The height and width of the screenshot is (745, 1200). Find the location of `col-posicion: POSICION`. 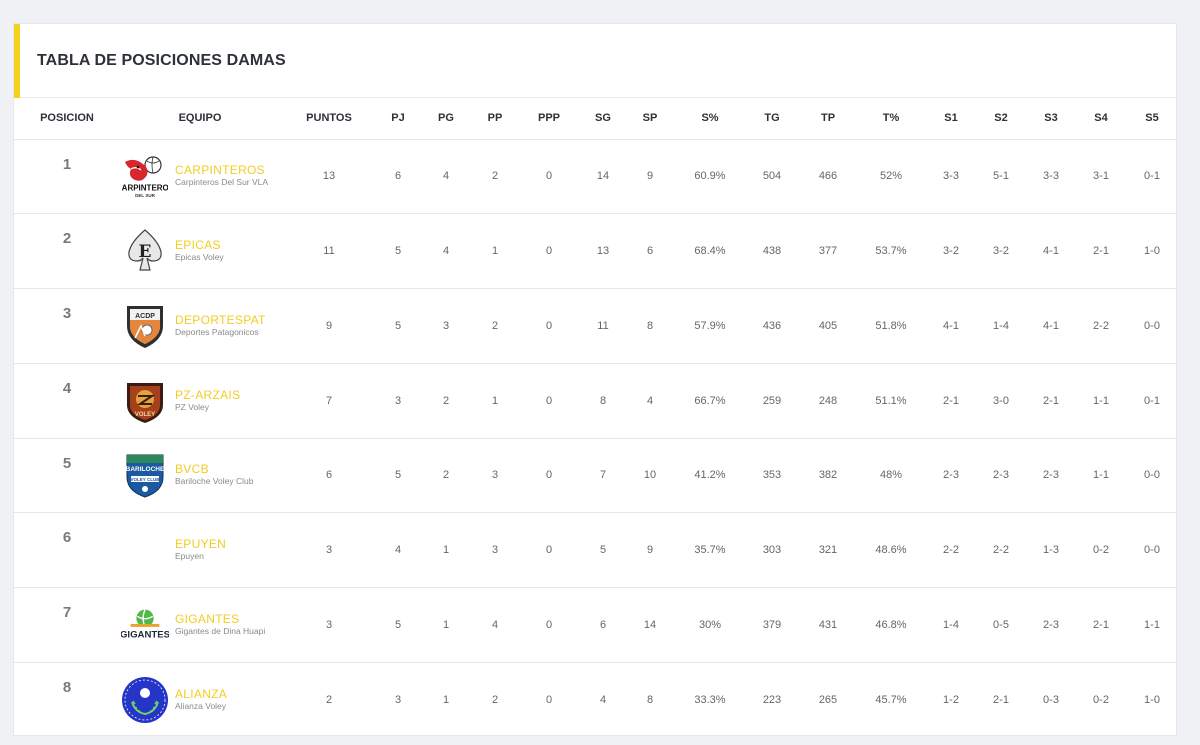

col-posicion: POSICION is located at coordinates (67, 119).